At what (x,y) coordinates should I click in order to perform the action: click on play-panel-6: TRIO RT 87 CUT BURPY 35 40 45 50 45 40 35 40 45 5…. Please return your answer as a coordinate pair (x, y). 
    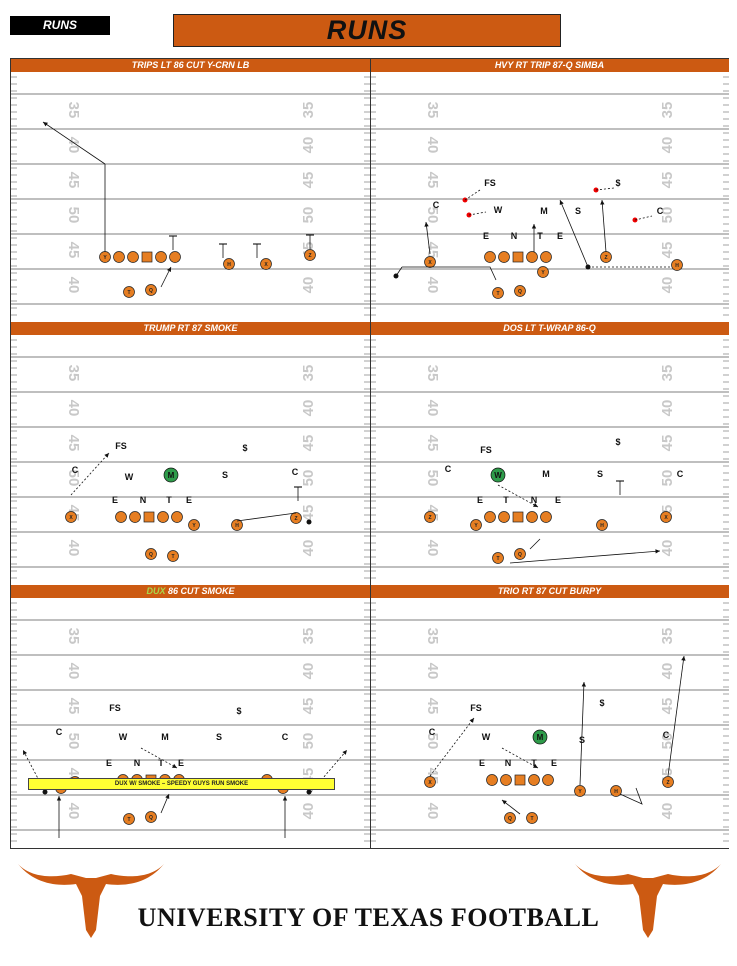
    Looking at the image, I should click on (549, 716).